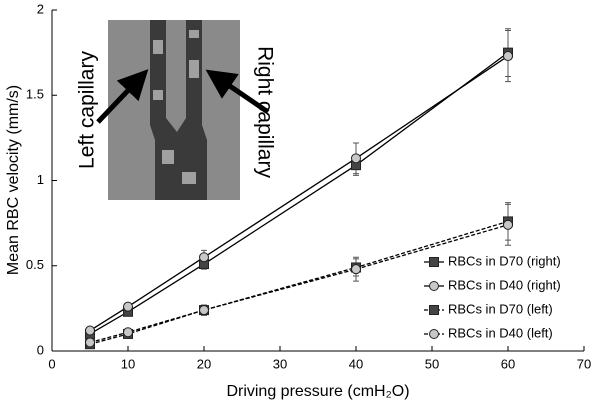  I want to click on legend-label: RBCs in D40 (left), so click(500, 332).